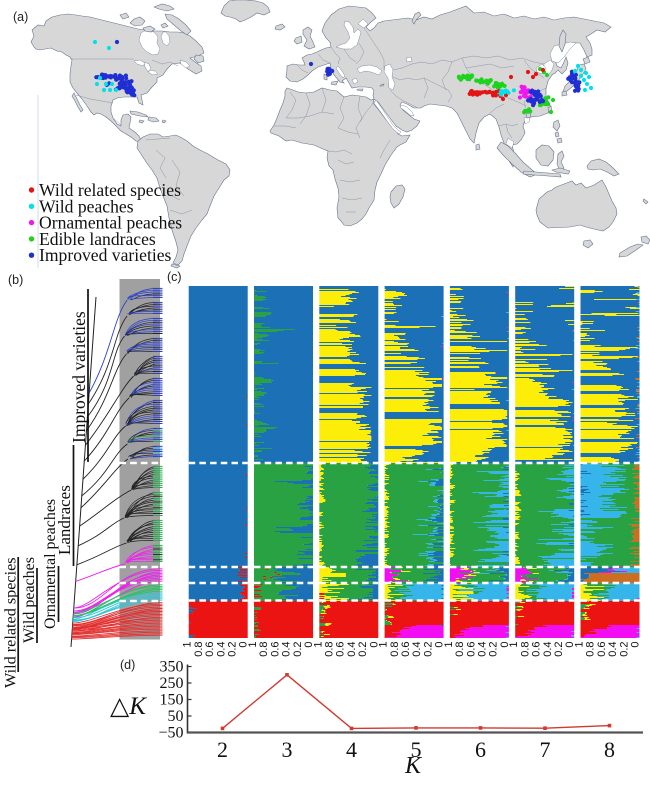 The height and width of the screenshot is (785, 650). Describe the element at coordinates (172, 683) in the screenshot. I see `svg-text: 250` at that location.